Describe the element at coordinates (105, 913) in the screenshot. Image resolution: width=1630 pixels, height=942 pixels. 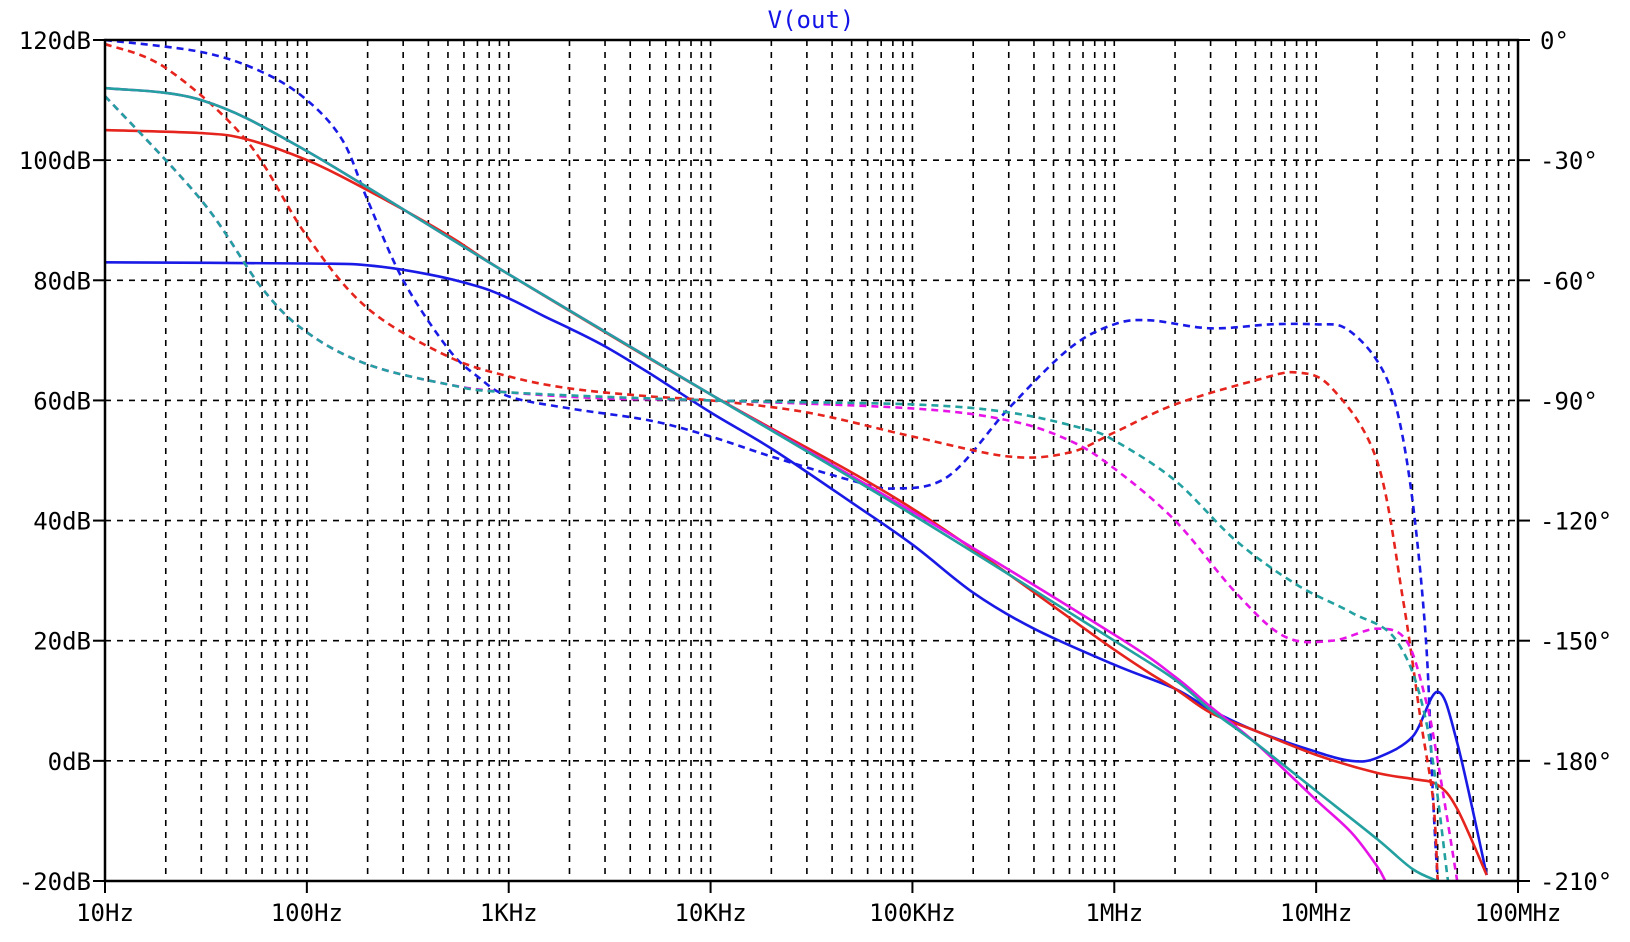
I see `x-tick-label: 10Hz` at that location.